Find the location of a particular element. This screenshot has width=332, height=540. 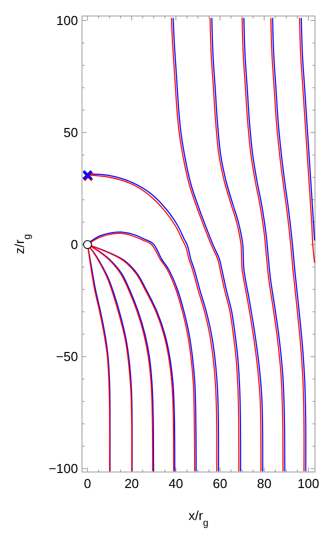

x-tick-label: 100 is located at coordinates (309, 483).